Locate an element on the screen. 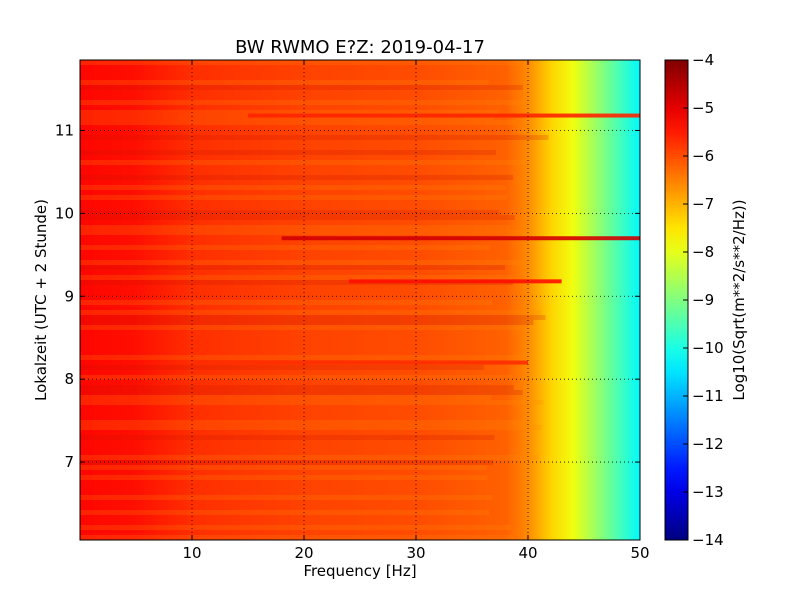  x-tick-label: 50 is located at coordinates (639, 553).